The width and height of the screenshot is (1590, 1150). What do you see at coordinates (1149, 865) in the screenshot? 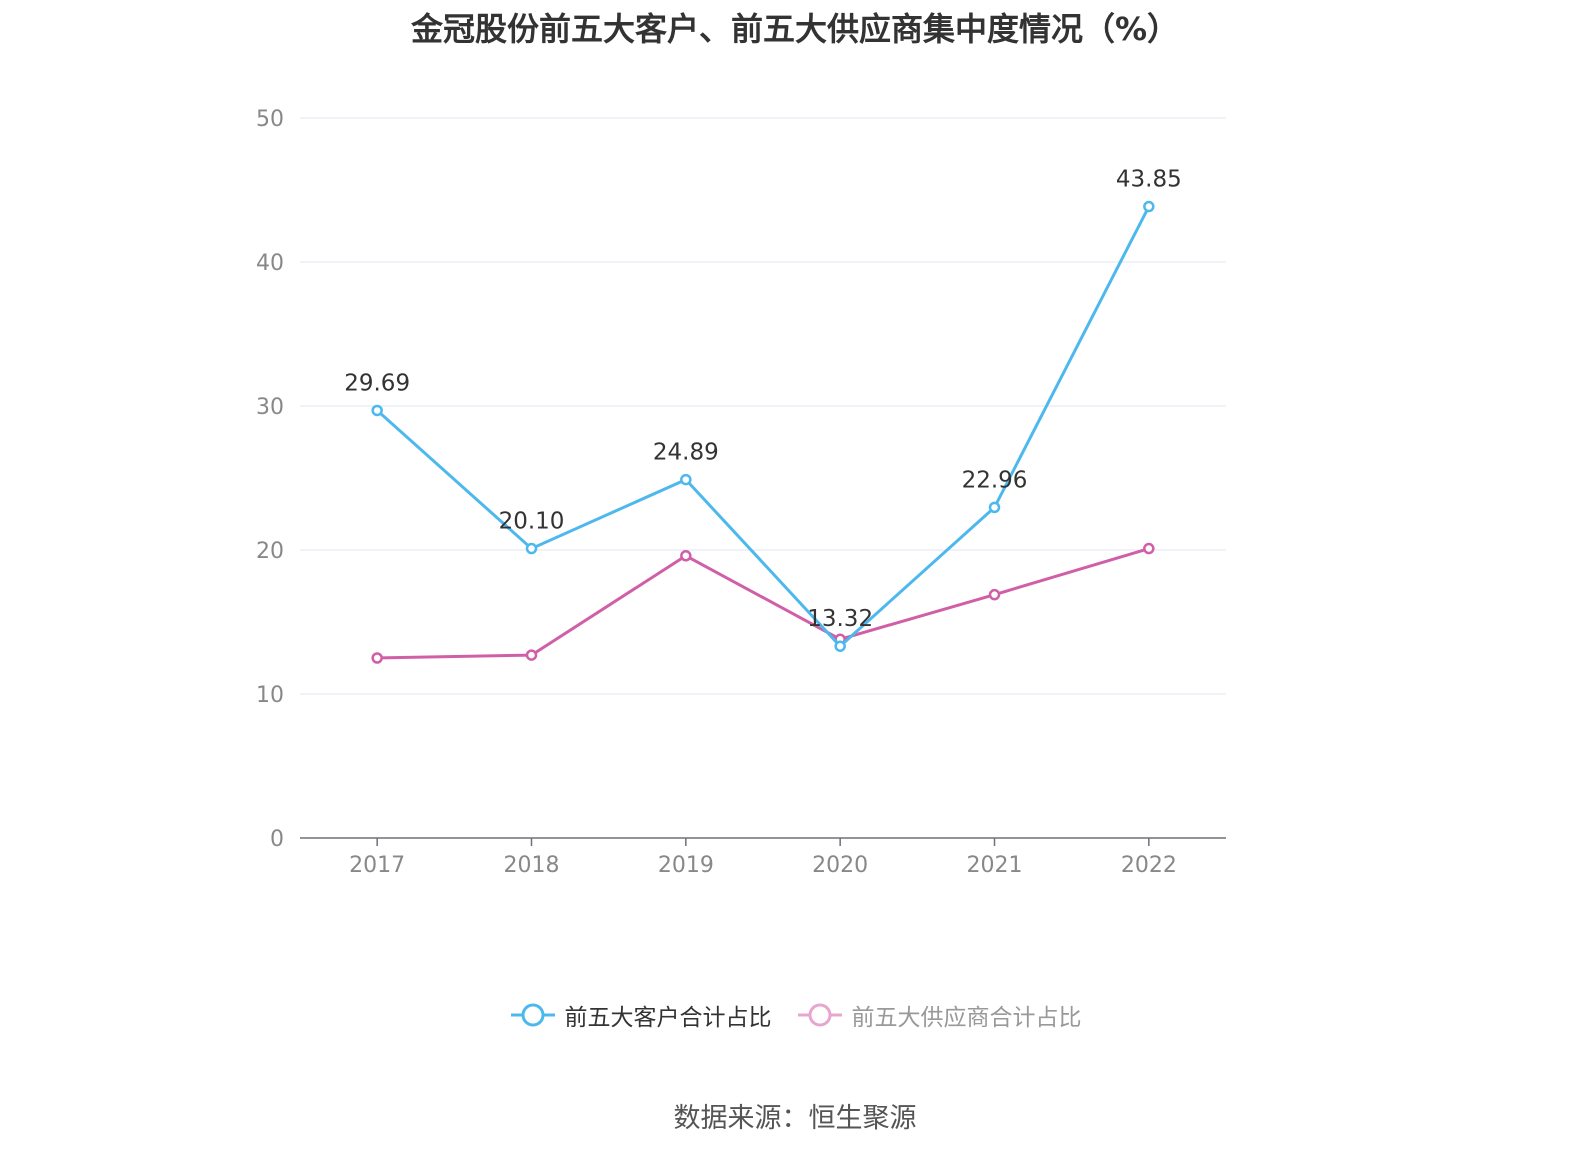
I see `x-tick-label: 2022` at bounding box center [1149, 865].